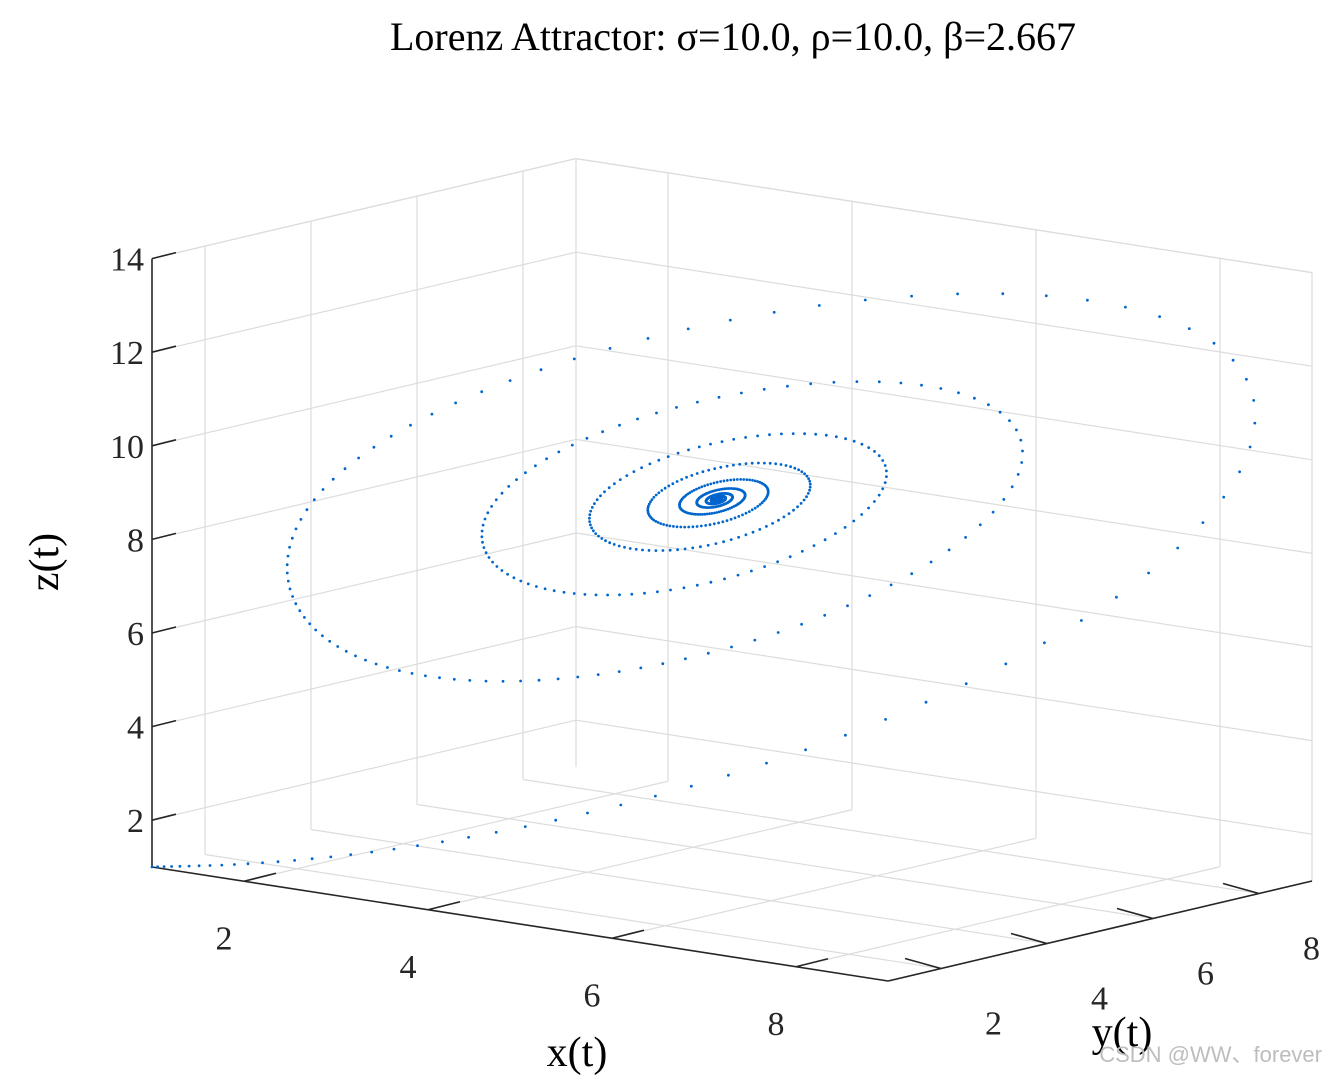 The width and height of the screenshot is (1329, 1078). I want to click on z-tick-label: 8, so click(135, 540).